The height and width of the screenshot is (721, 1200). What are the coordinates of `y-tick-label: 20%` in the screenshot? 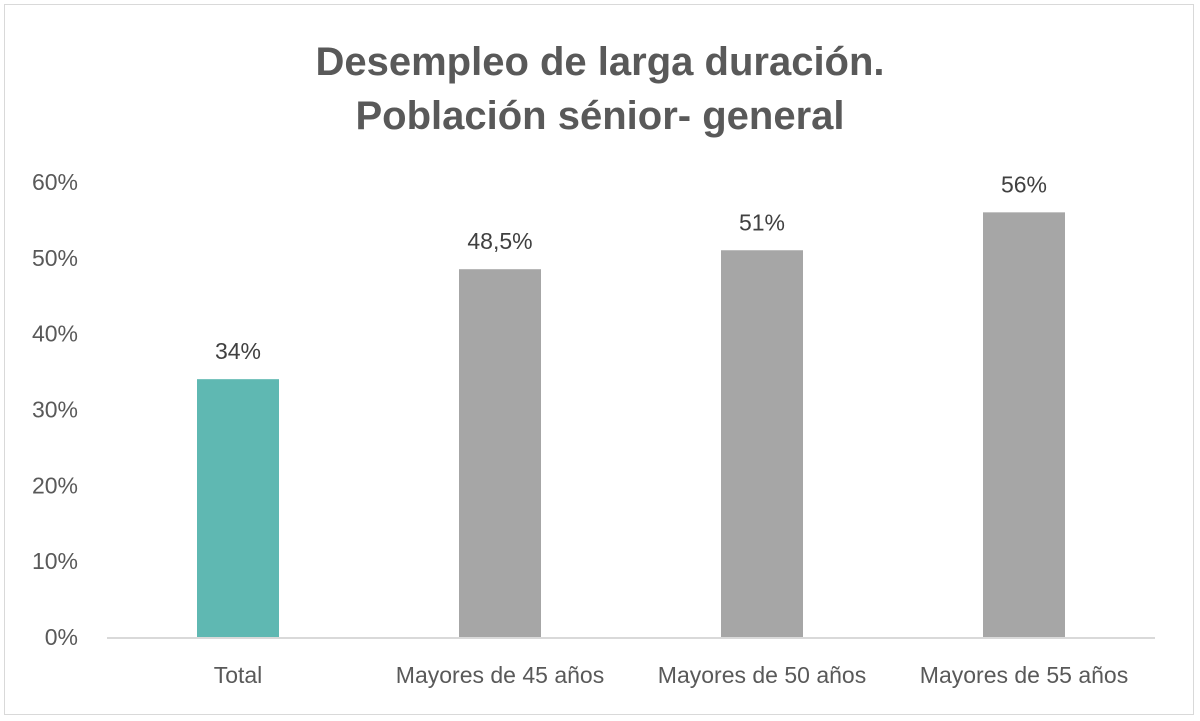 It's located at (55, 485).